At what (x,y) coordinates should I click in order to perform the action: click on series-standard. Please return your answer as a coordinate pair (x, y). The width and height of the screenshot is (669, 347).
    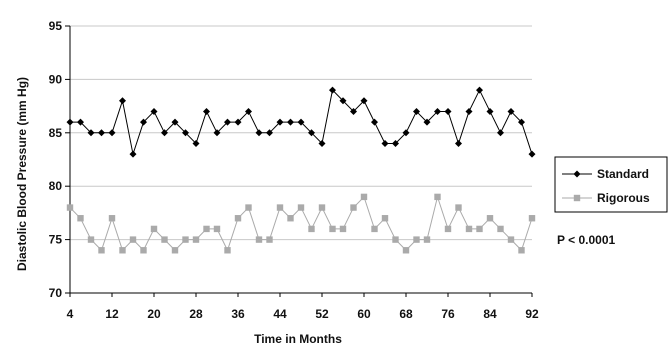
    Looking at the image, I should click on (301, 122).